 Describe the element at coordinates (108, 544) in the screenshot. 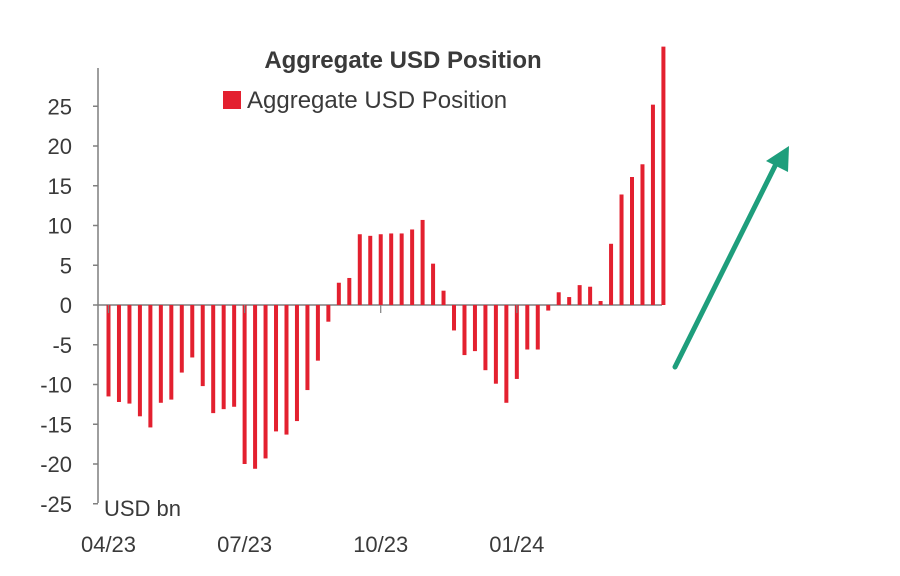

I see `x-tick-label: 04/23` at that location.